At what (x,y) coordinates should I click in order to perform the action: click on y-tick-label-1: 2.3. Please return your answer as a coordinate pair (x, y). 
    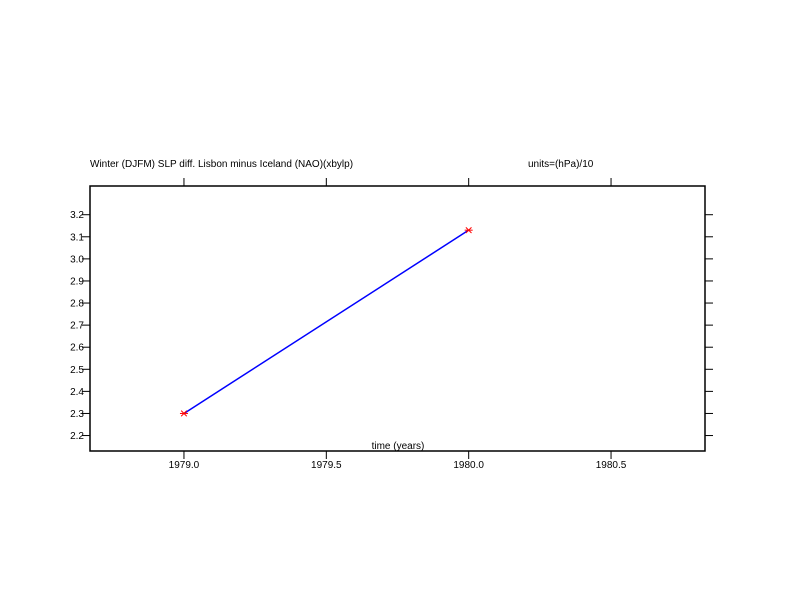
    Looking at the image, I should click on (77, 414).